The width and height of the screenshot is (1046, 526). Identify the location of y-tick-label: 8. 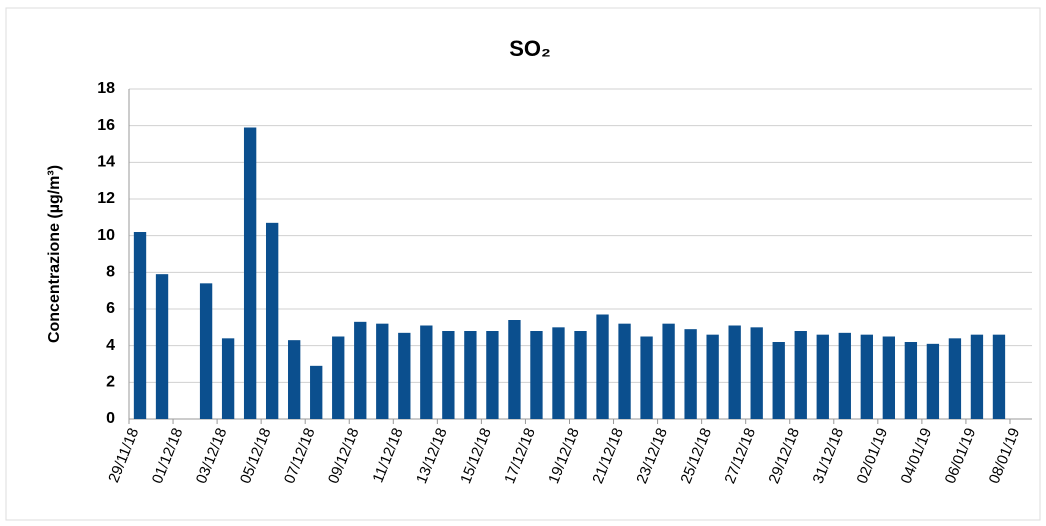
(110, 272).